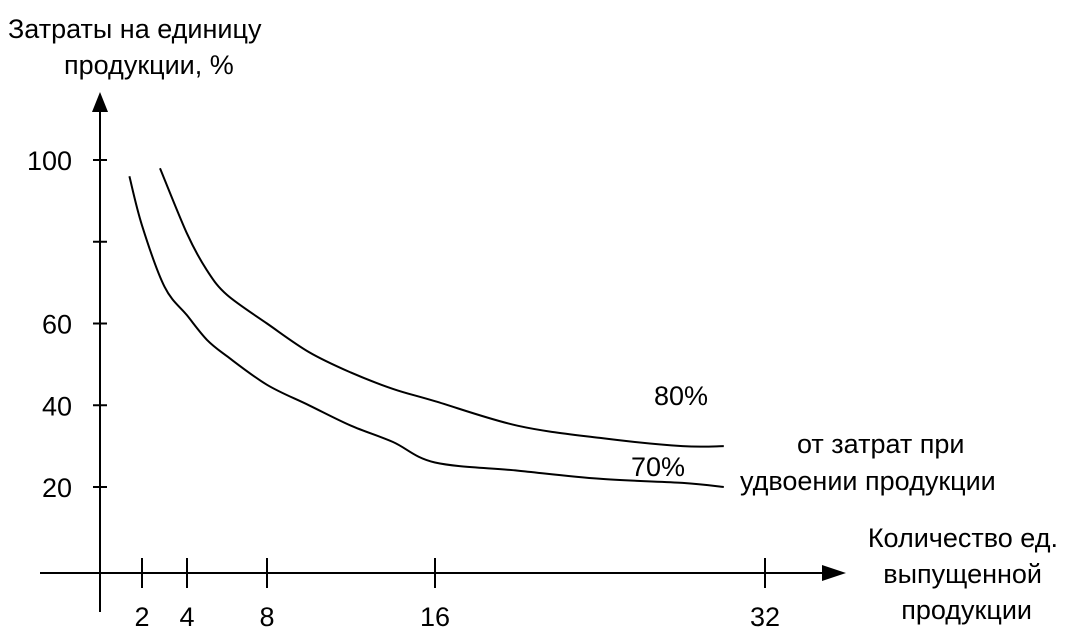 The height and width of the screenshot is (630, 1067). Describe the element at coordinates (49, 161) in the screenshot. I see `y-tick-label: 100` at that location.